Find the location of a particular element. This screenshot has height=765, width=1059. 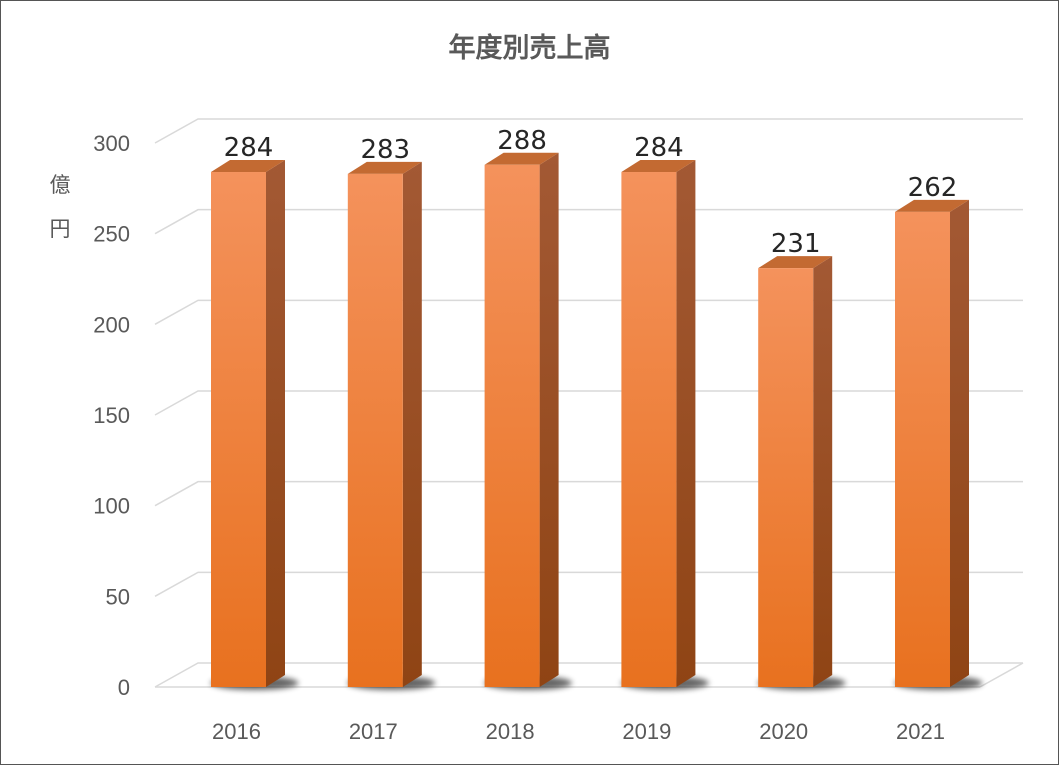

data-labels: 284 283 288 284 231 262 is located at coordinates (591, 192).